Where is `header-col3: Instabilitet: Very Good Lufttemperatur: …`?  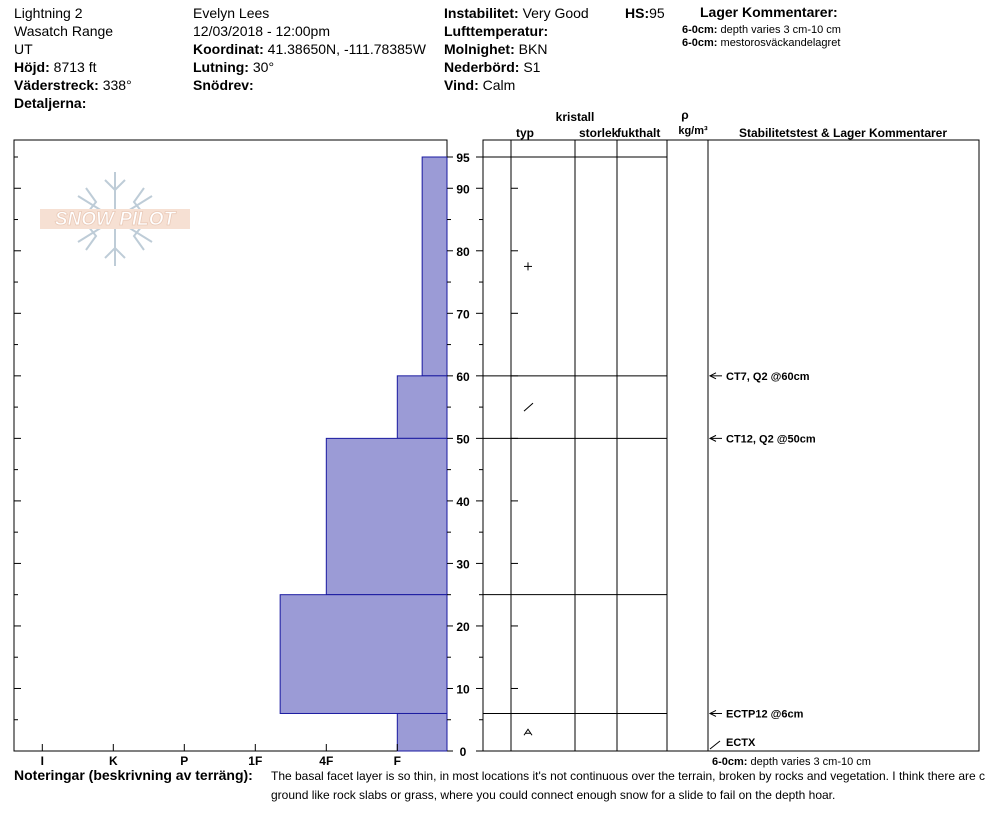 header-col3: Instabilitet: Very Good Lufttemperatur: … is located at coordinates (516, 49).